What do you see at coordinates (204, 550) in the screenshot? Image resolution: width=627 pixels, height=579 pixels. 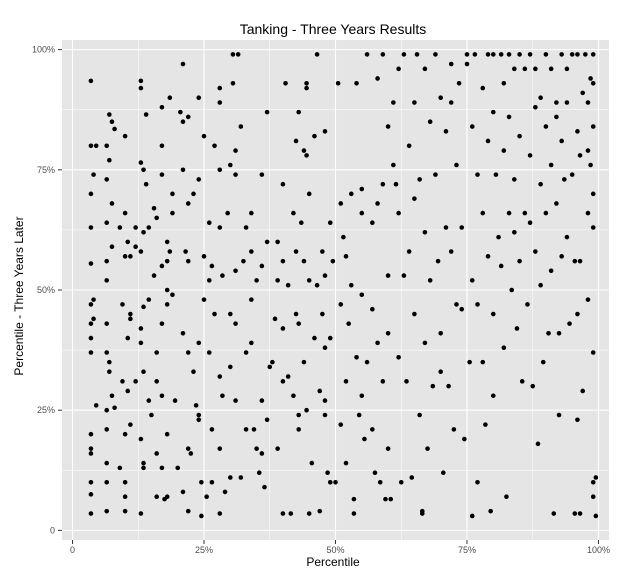 I see `x-tick-label: 25%` at bounding box center [204, 550].